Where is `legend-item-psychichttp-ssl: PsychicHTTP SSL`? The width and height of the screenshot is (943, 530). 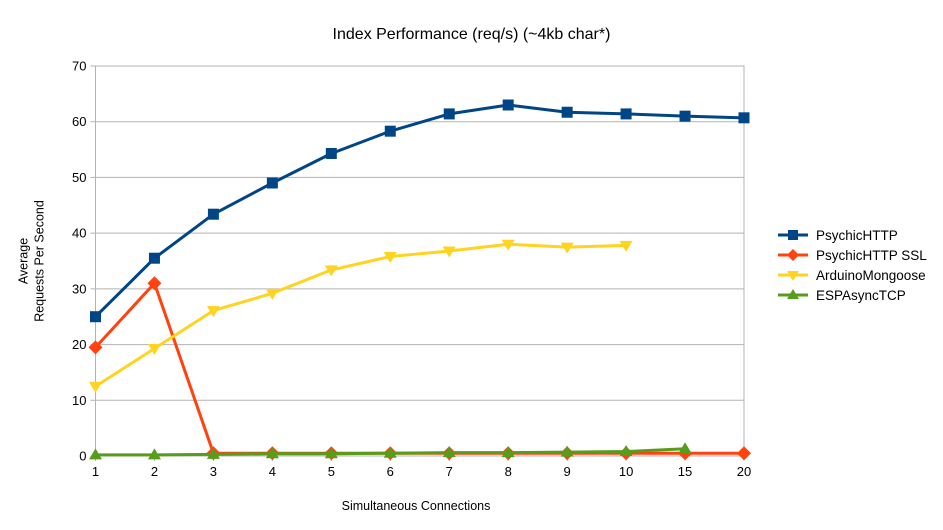 legend-item-psychichttp-ssl: PsychicHTTP SSL is located at coordinates (852, 255).